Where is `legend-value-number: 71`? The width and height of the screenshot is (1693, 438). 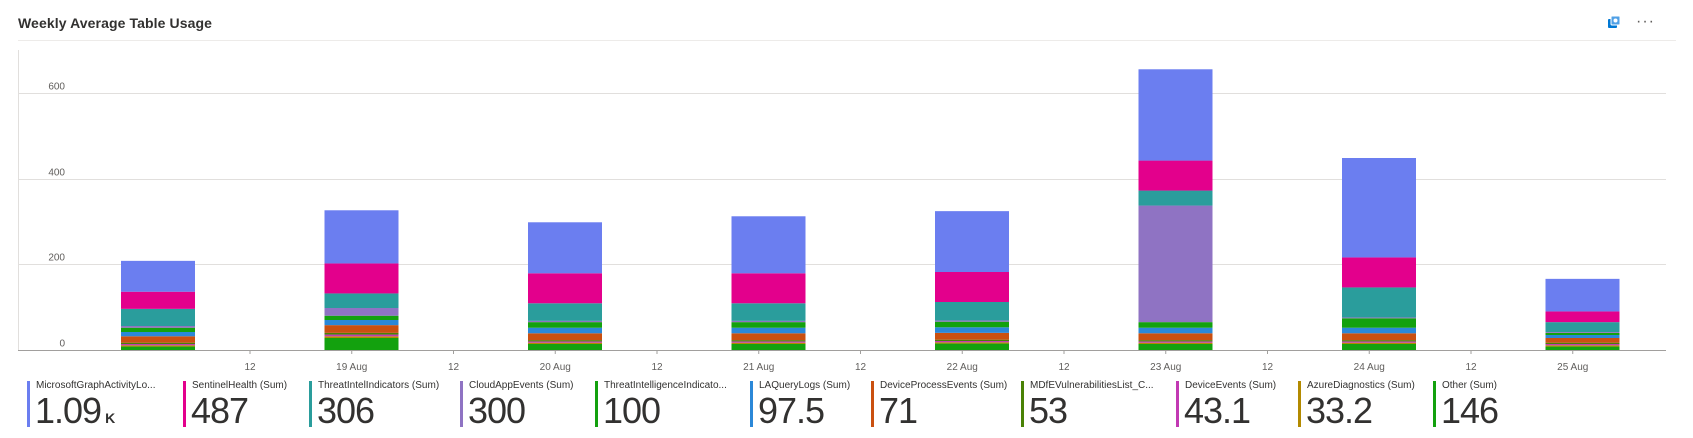
legend-value-number: 71 is located at coordinates (898, 410).